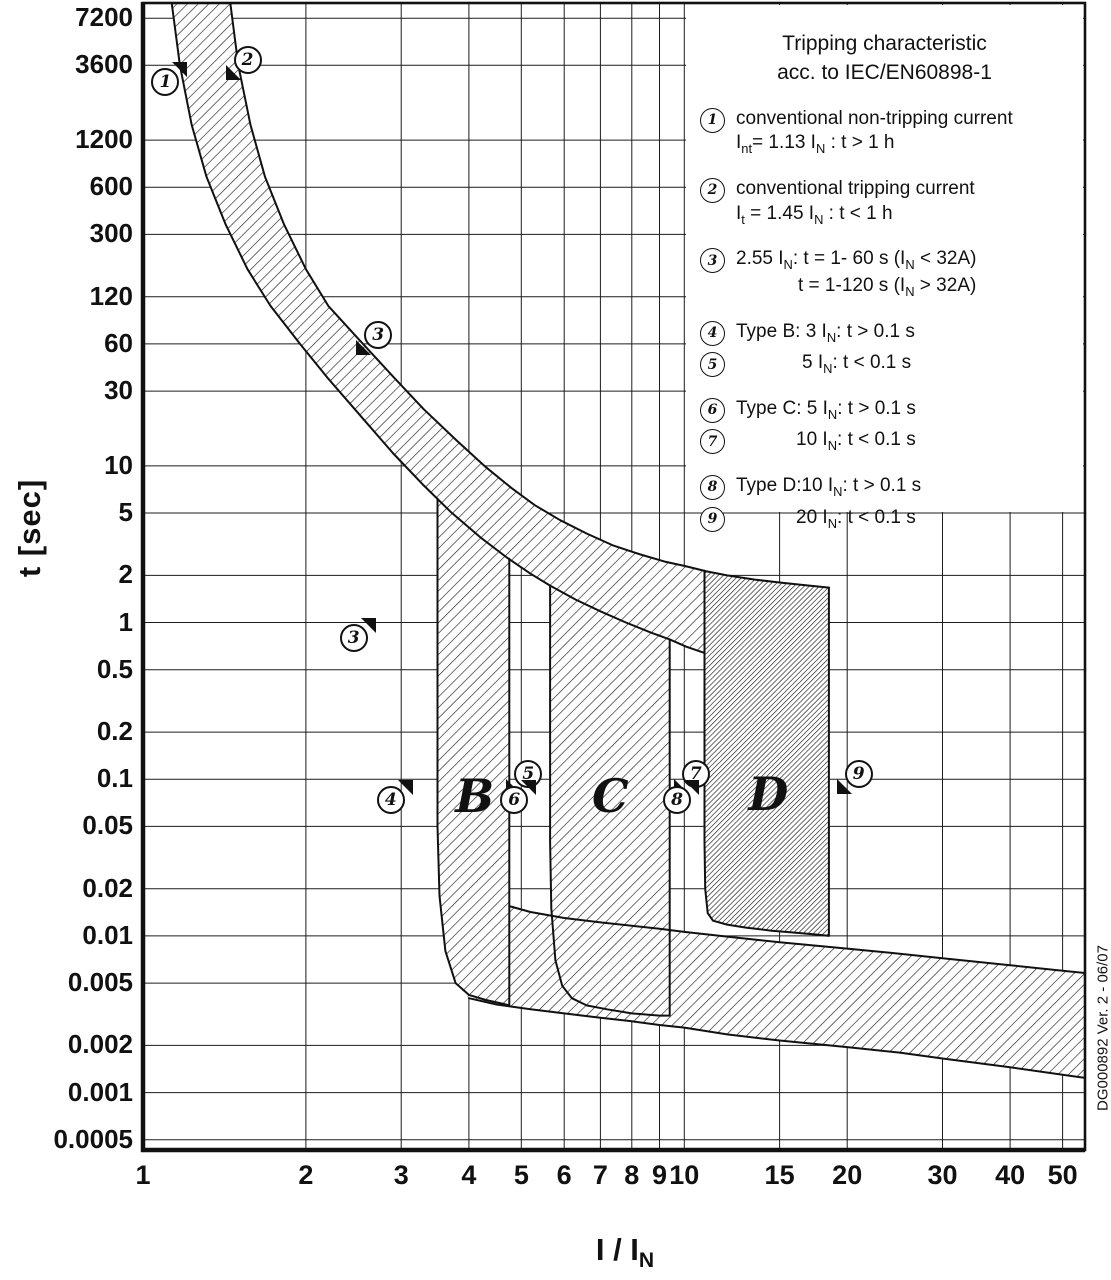 This screenshot has height=1280, width=1111. Describe the element at coordinates (855, 189) in the screenshot. I see `legend-line: conventional tripping current` at that location.